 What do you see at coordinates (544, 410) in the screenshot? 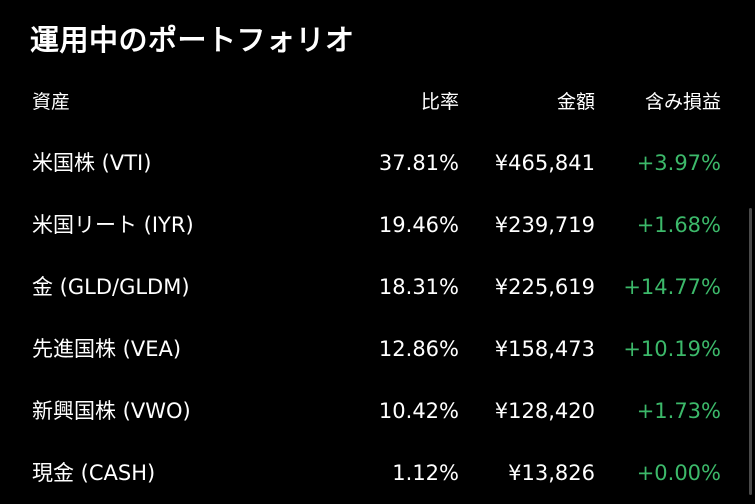
I see `holding-amount: ¥128,420` at bounding box center [544, 410].